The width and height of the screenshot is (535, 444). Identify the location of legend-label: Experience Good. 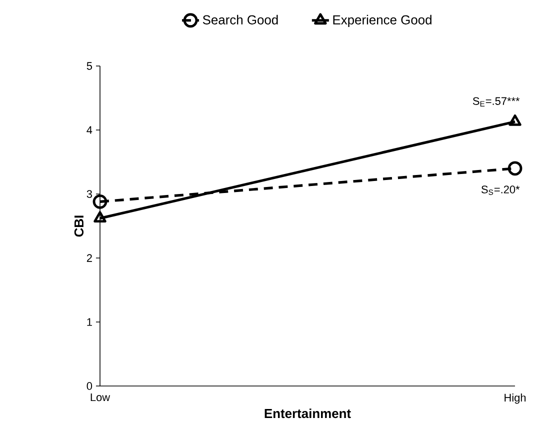
(382, 21).